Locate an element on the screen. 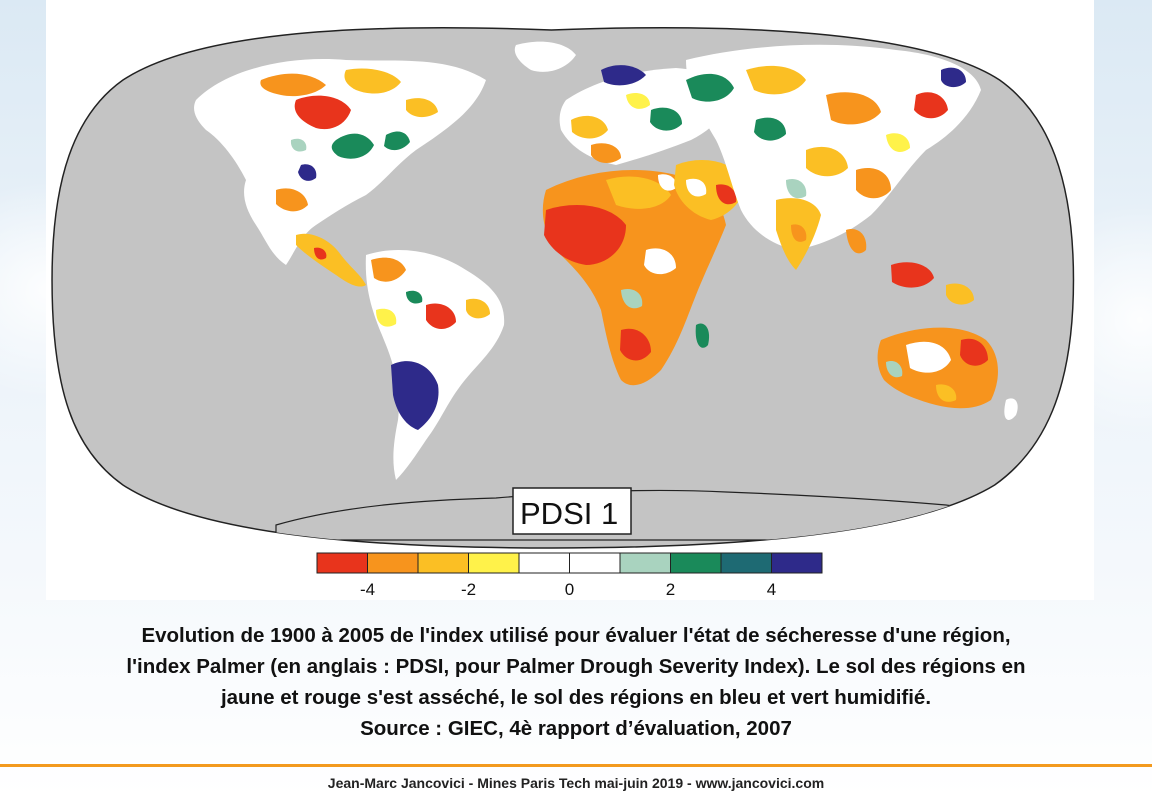  legend-tick-label: 2 is located at coordinates (670, 589).